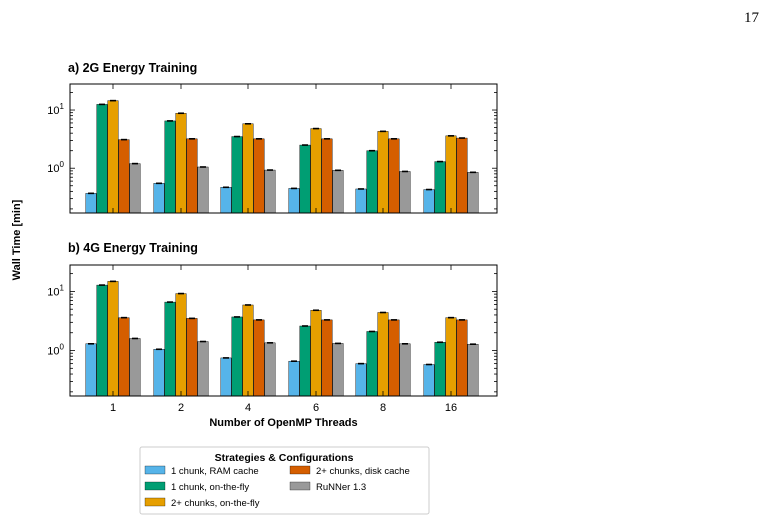 This screenshot has height=522, width=767. What do you see at coordinates (284, 458) in the screenshot?
I see `legend-title: Strategies & Configurations` at bounding box center [284, 458].